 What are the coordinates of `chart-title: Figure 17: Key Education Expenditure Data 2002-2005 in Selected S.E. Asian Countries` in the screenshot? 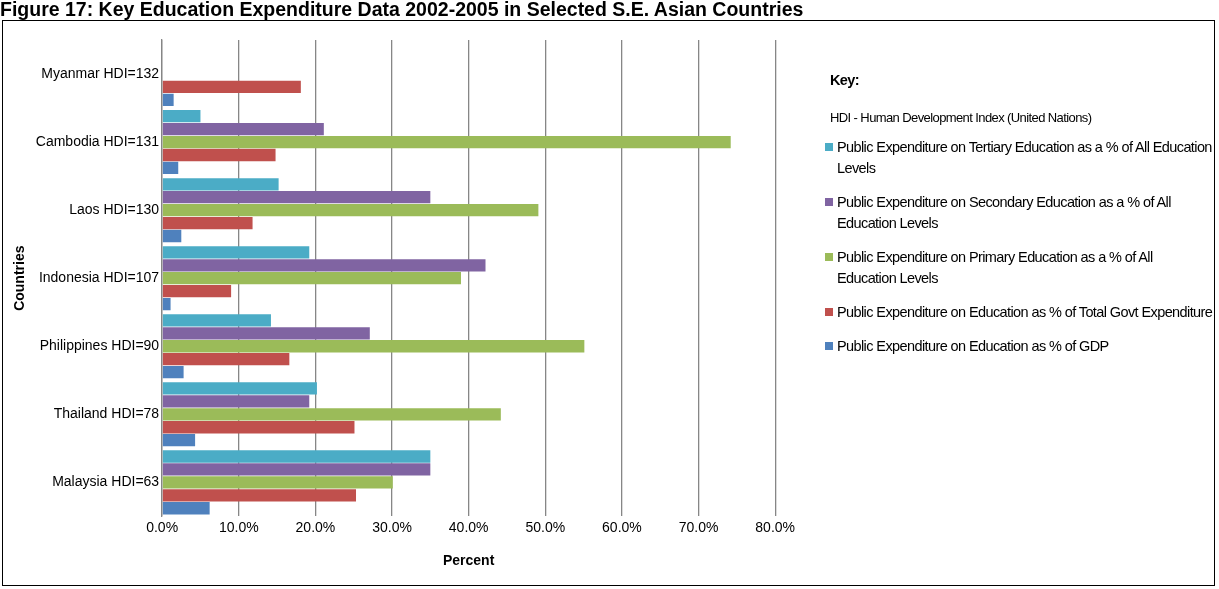 It's located at (402, 10).